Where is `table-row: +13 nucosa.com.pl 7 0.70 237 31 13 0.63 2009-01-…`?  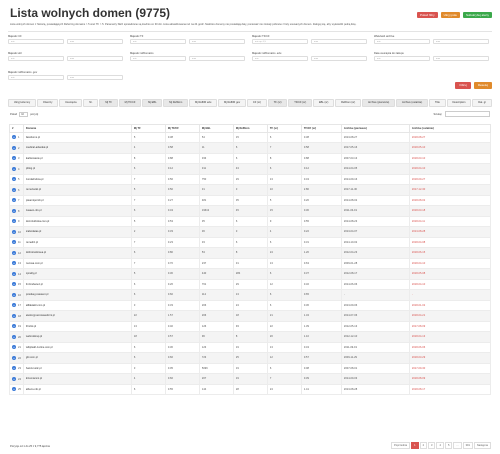
table-row: +13 nucosa.com.pl 7 0.70 237 31 13 0.63 2009-01-… is located at coordinates (250, 263).